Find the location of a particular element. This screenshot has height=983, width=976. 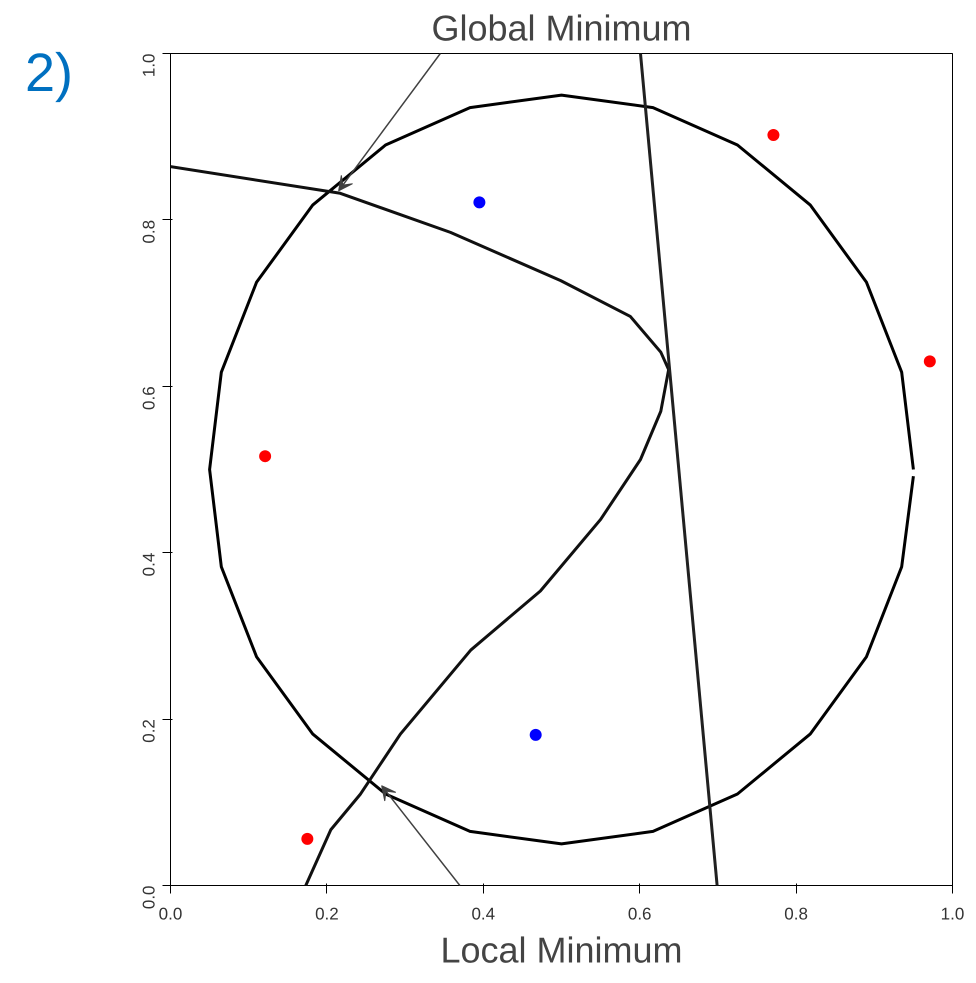

x-tick-label: 0.4 is located at coordinates (483, 914).